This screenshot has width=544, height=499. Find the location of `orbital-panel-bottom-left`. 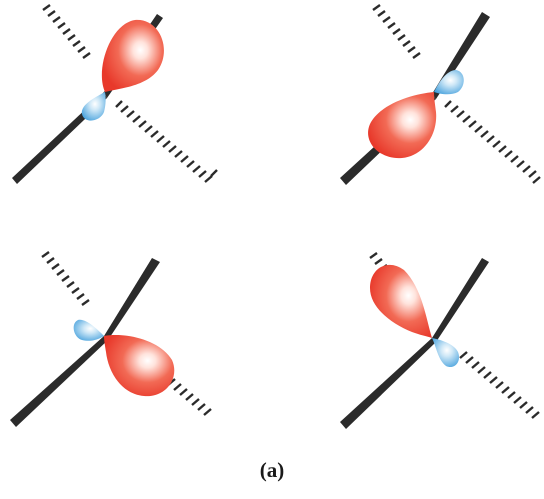

orbital-panel-bottom-left is located at coordinates (111, 339).